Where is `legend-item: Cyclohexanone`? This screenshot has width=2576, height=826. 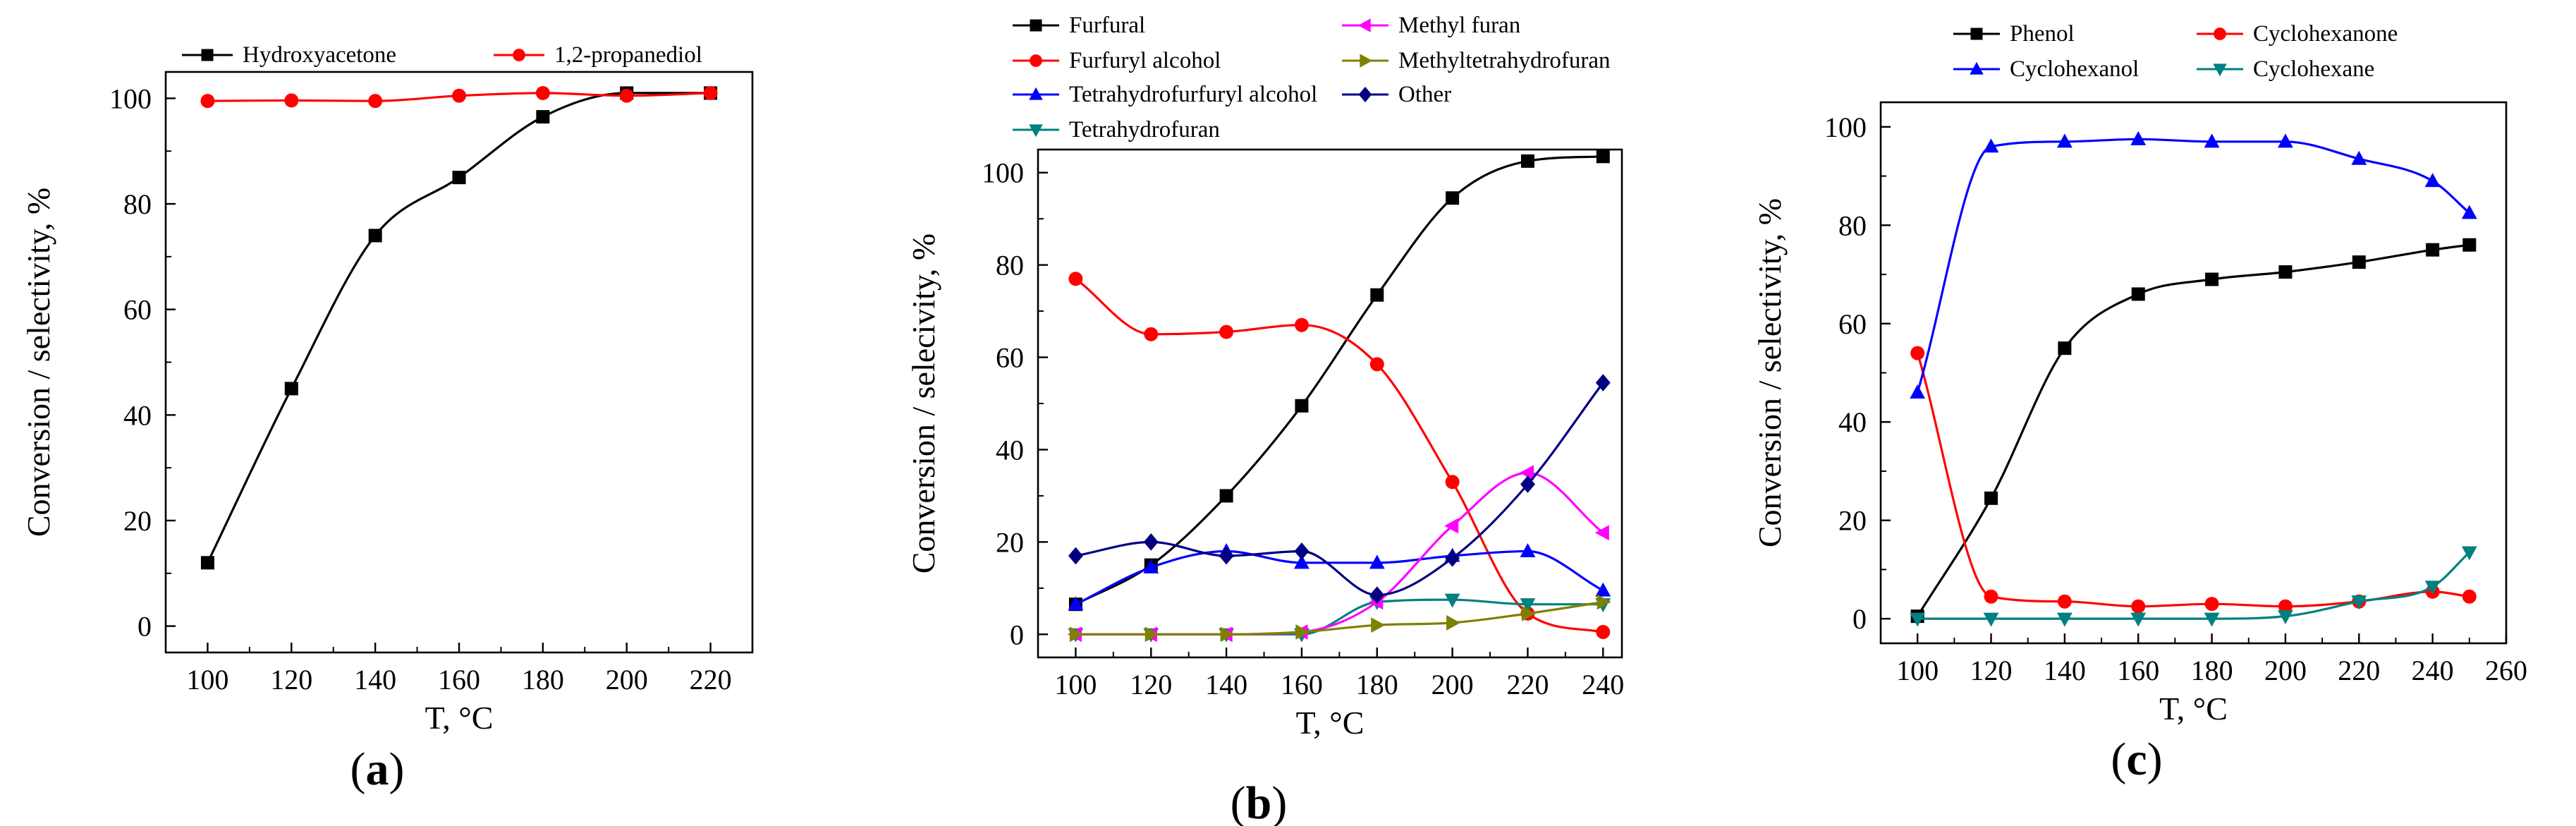 legend-item: Cyclohexanone is located at coordinates (2297, 34).